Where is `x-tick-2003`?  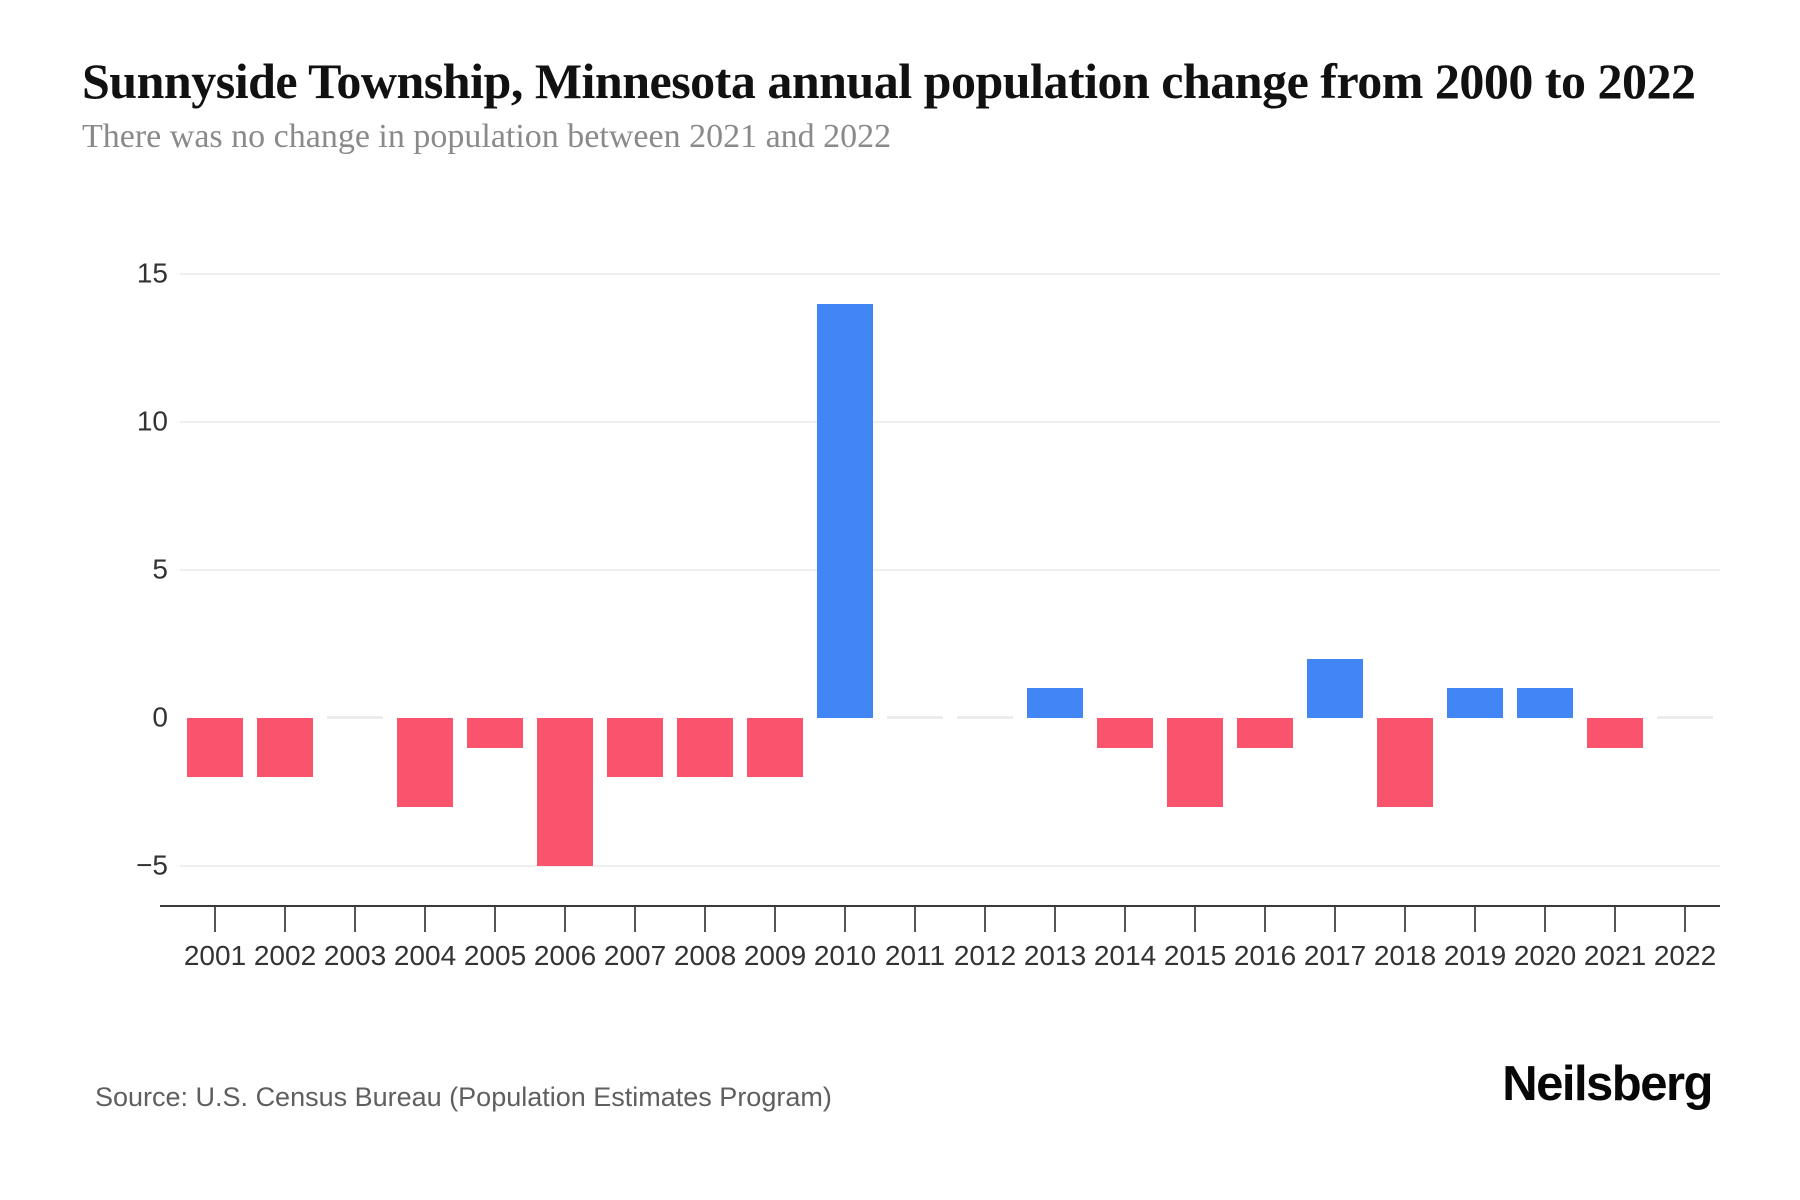 x-tick-2003 is located at coordinates (355, 919).